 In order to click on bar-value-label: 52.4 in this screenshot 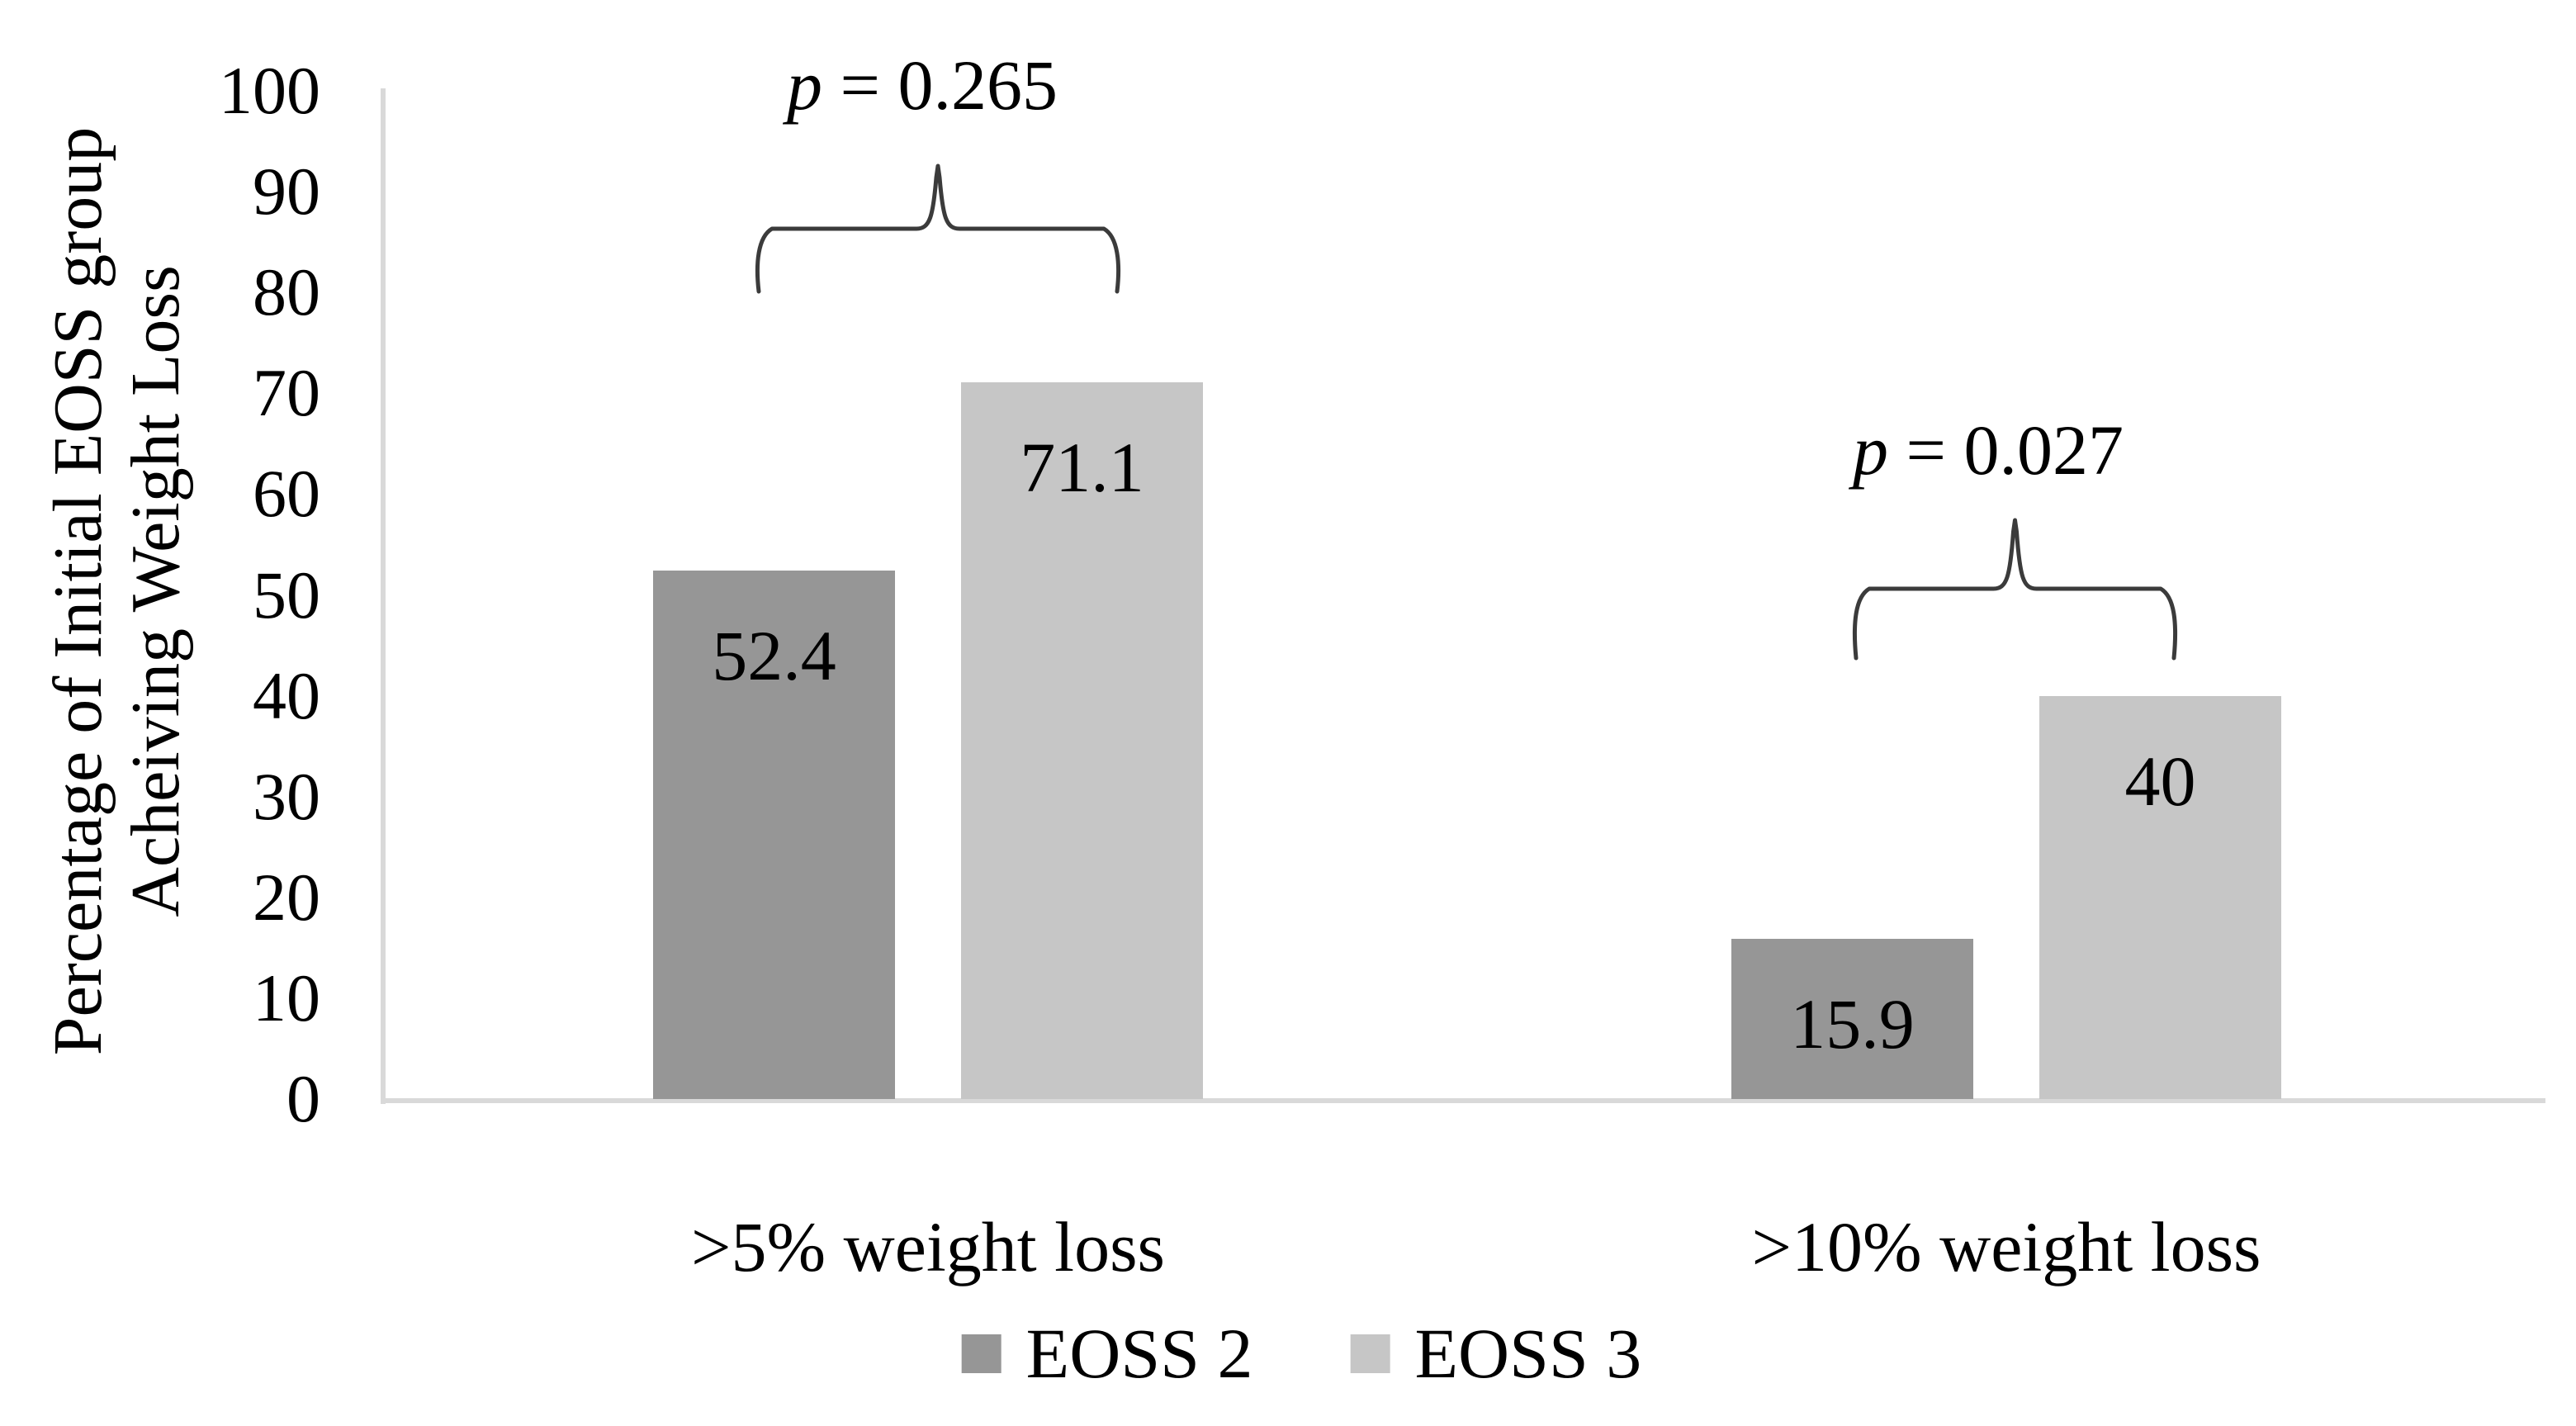, I will do `click(774, 656)`.